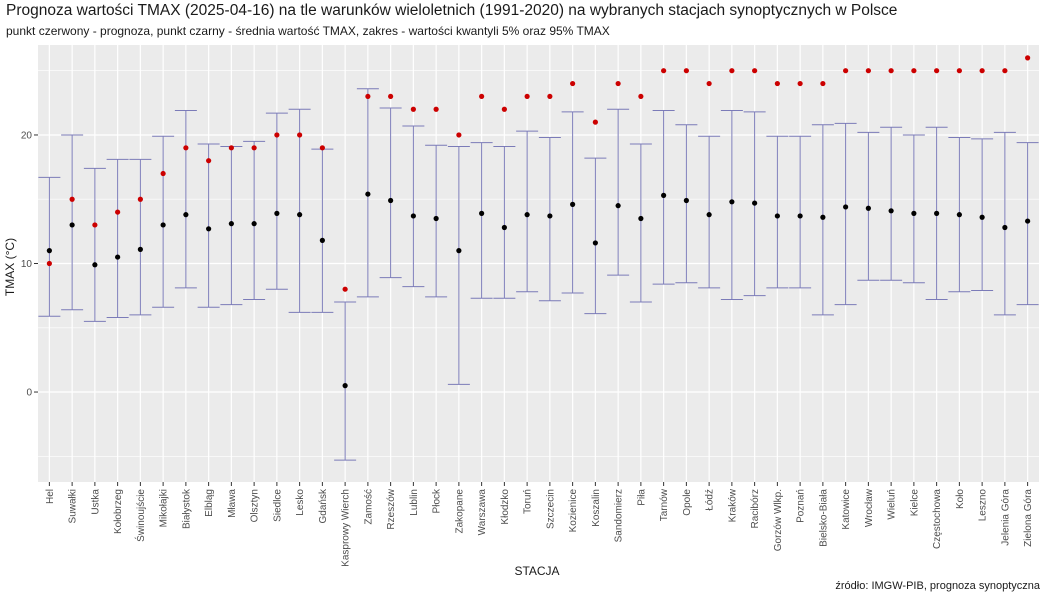  What do you see at coordinates (164, 508) in the screenshot?
I see `x-tick-label: Mikołajki` at bounding box center [164, 508].